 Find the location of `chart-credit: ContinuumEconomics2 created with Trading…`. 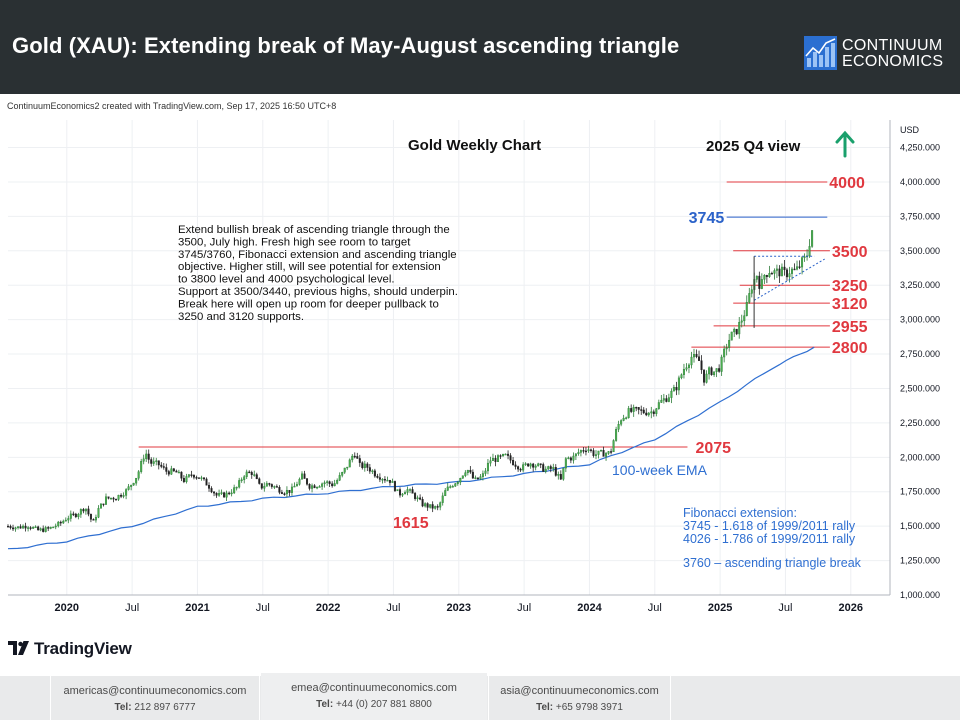

chart-credit: ContinuumEconomics2 created with Trading… is located at coordinates (172, 106).